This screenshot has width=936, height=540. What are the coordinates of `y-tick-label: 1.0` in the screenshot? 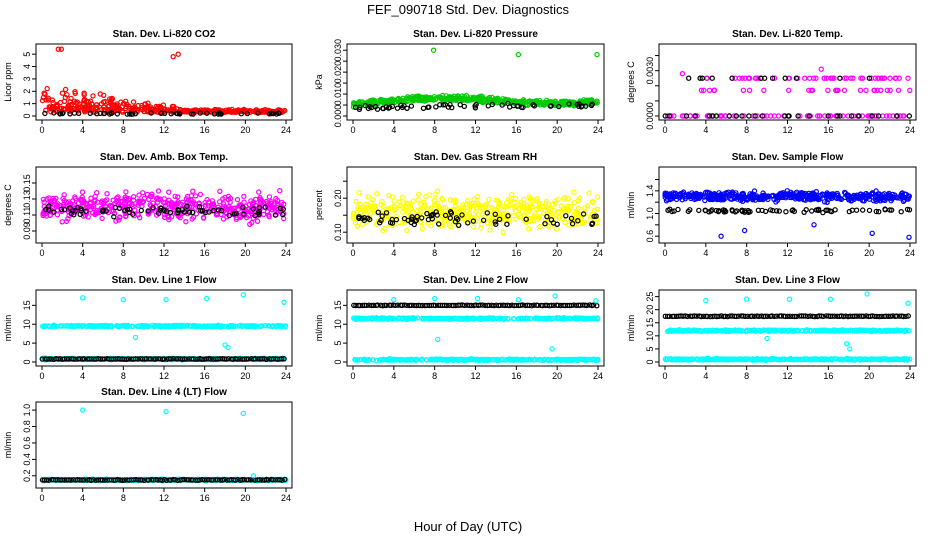 It's located at (650, 213).